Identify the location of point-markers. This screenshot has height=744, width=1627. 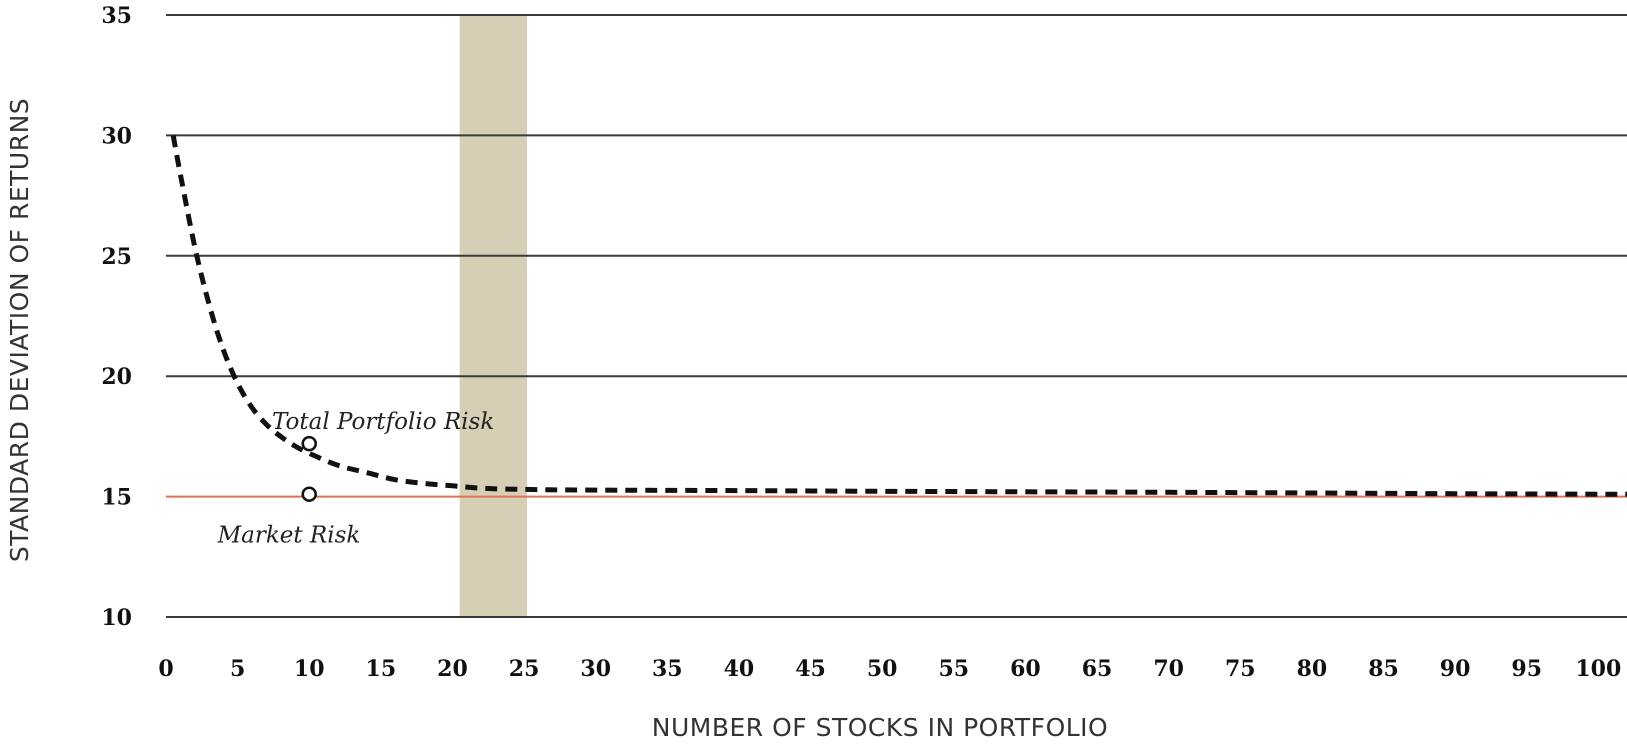
(309, 468).